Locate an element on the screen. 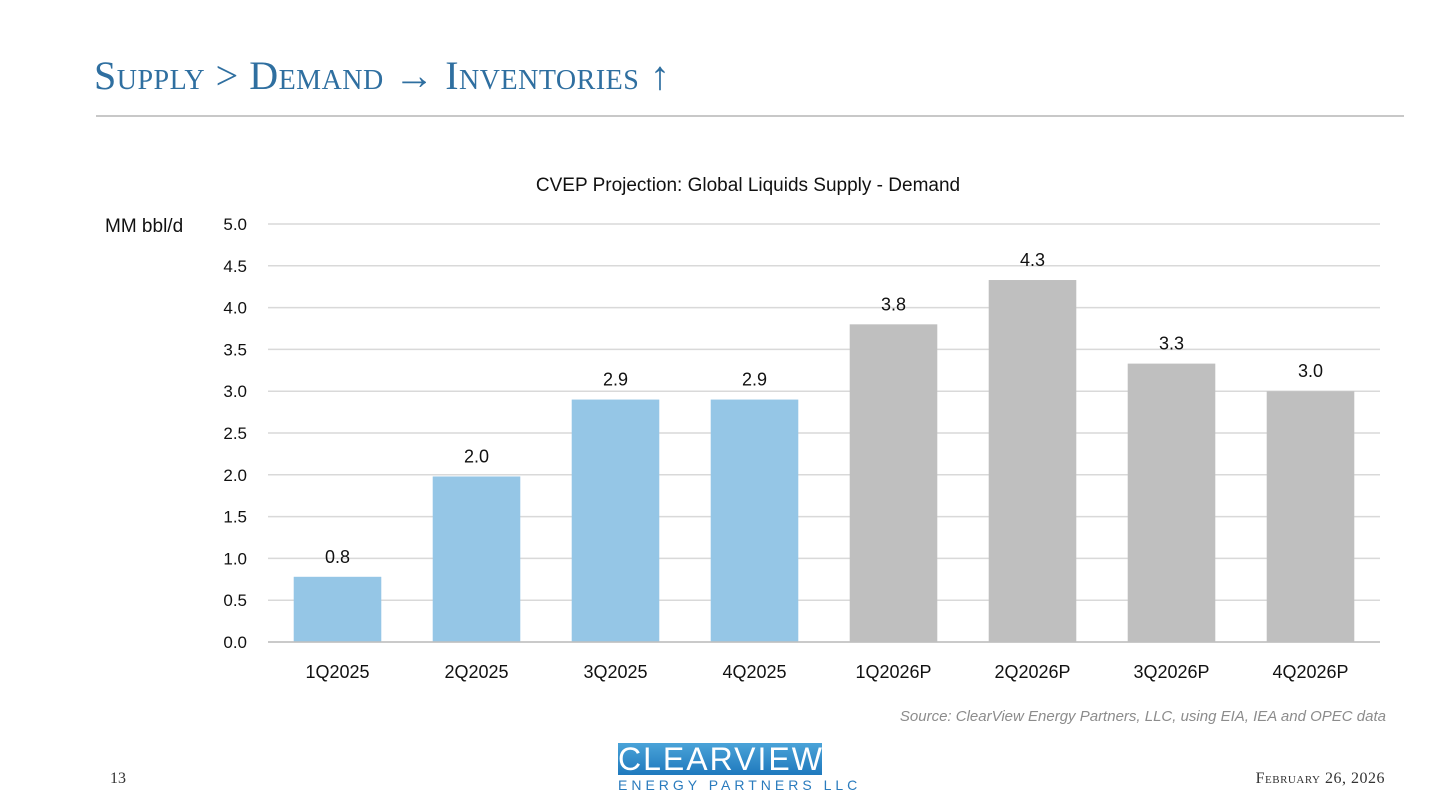  logo-wordmark: CLEARVIEW is located at coordinates (720, 759).